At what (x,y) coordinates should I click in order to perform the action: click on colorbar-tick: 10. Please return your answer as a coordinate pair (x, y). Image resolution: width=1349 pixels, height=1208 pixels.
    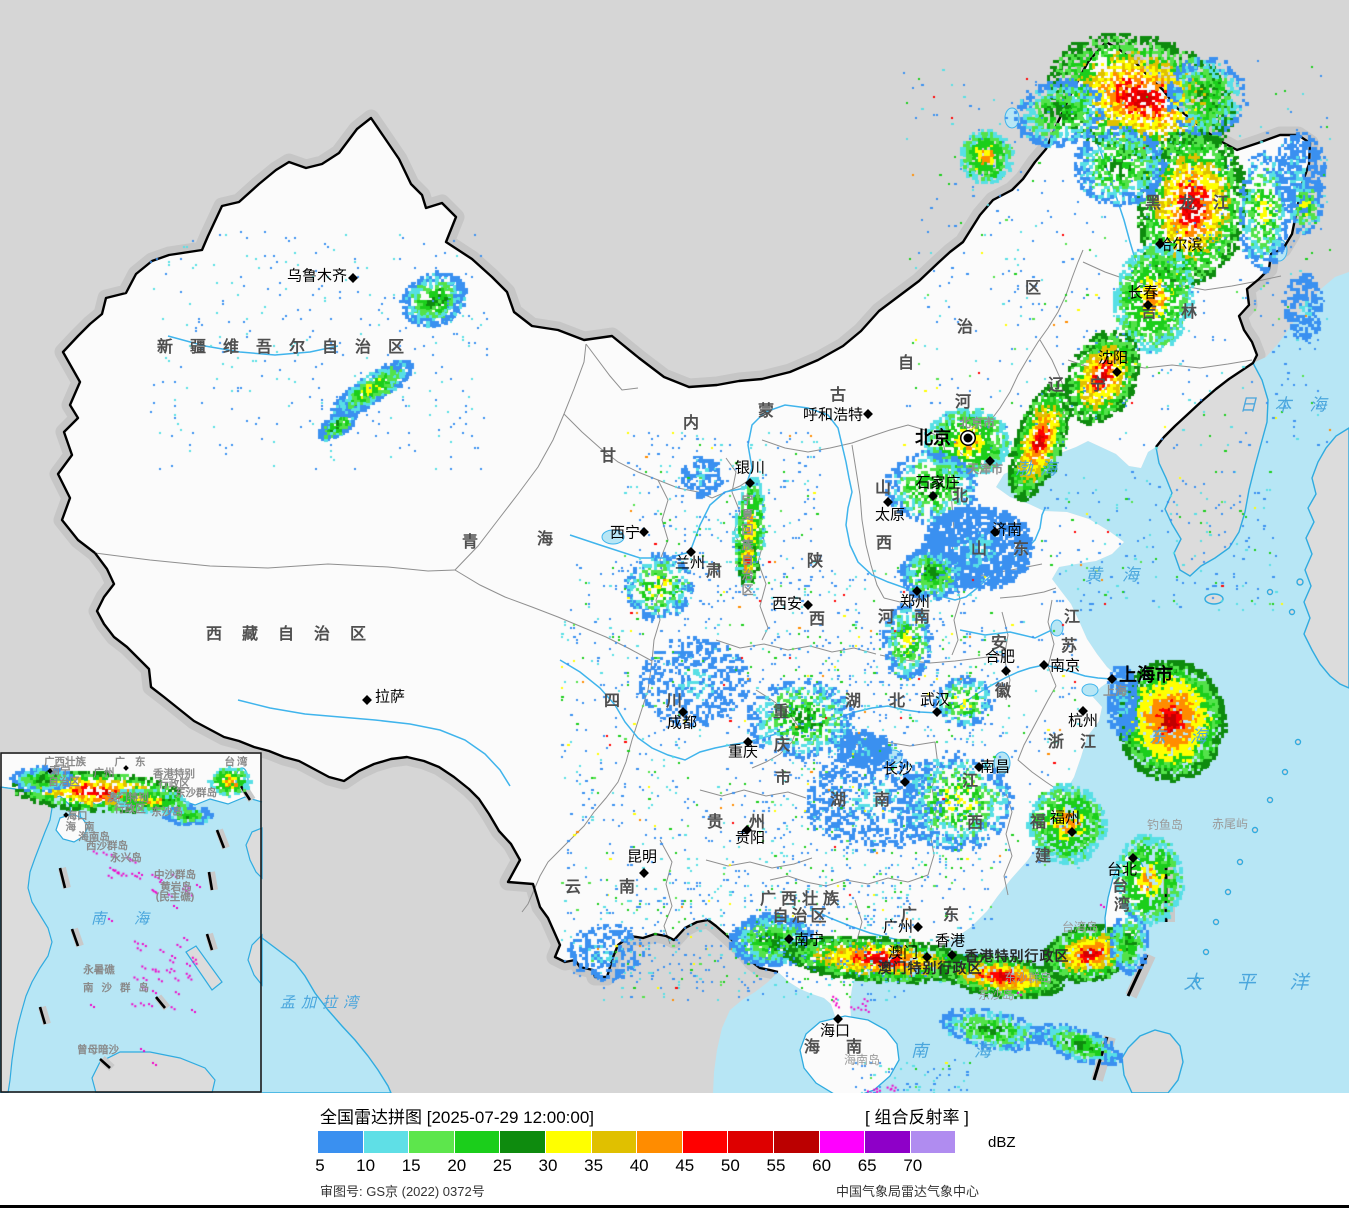
    Looking at the image, I should click on (366, 1165).